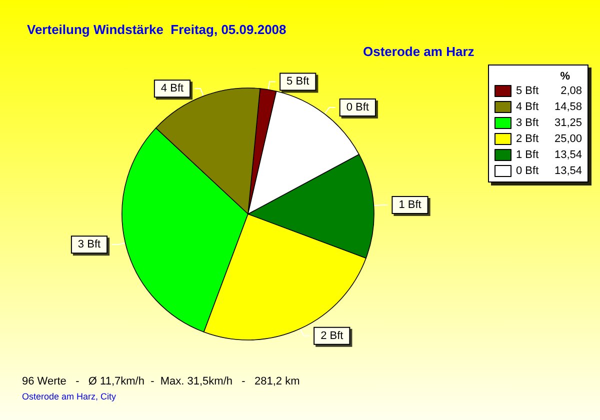 The height and width of the screenshot is (420, 600). I want to click on data-label: 2,08, so click(571, 91).